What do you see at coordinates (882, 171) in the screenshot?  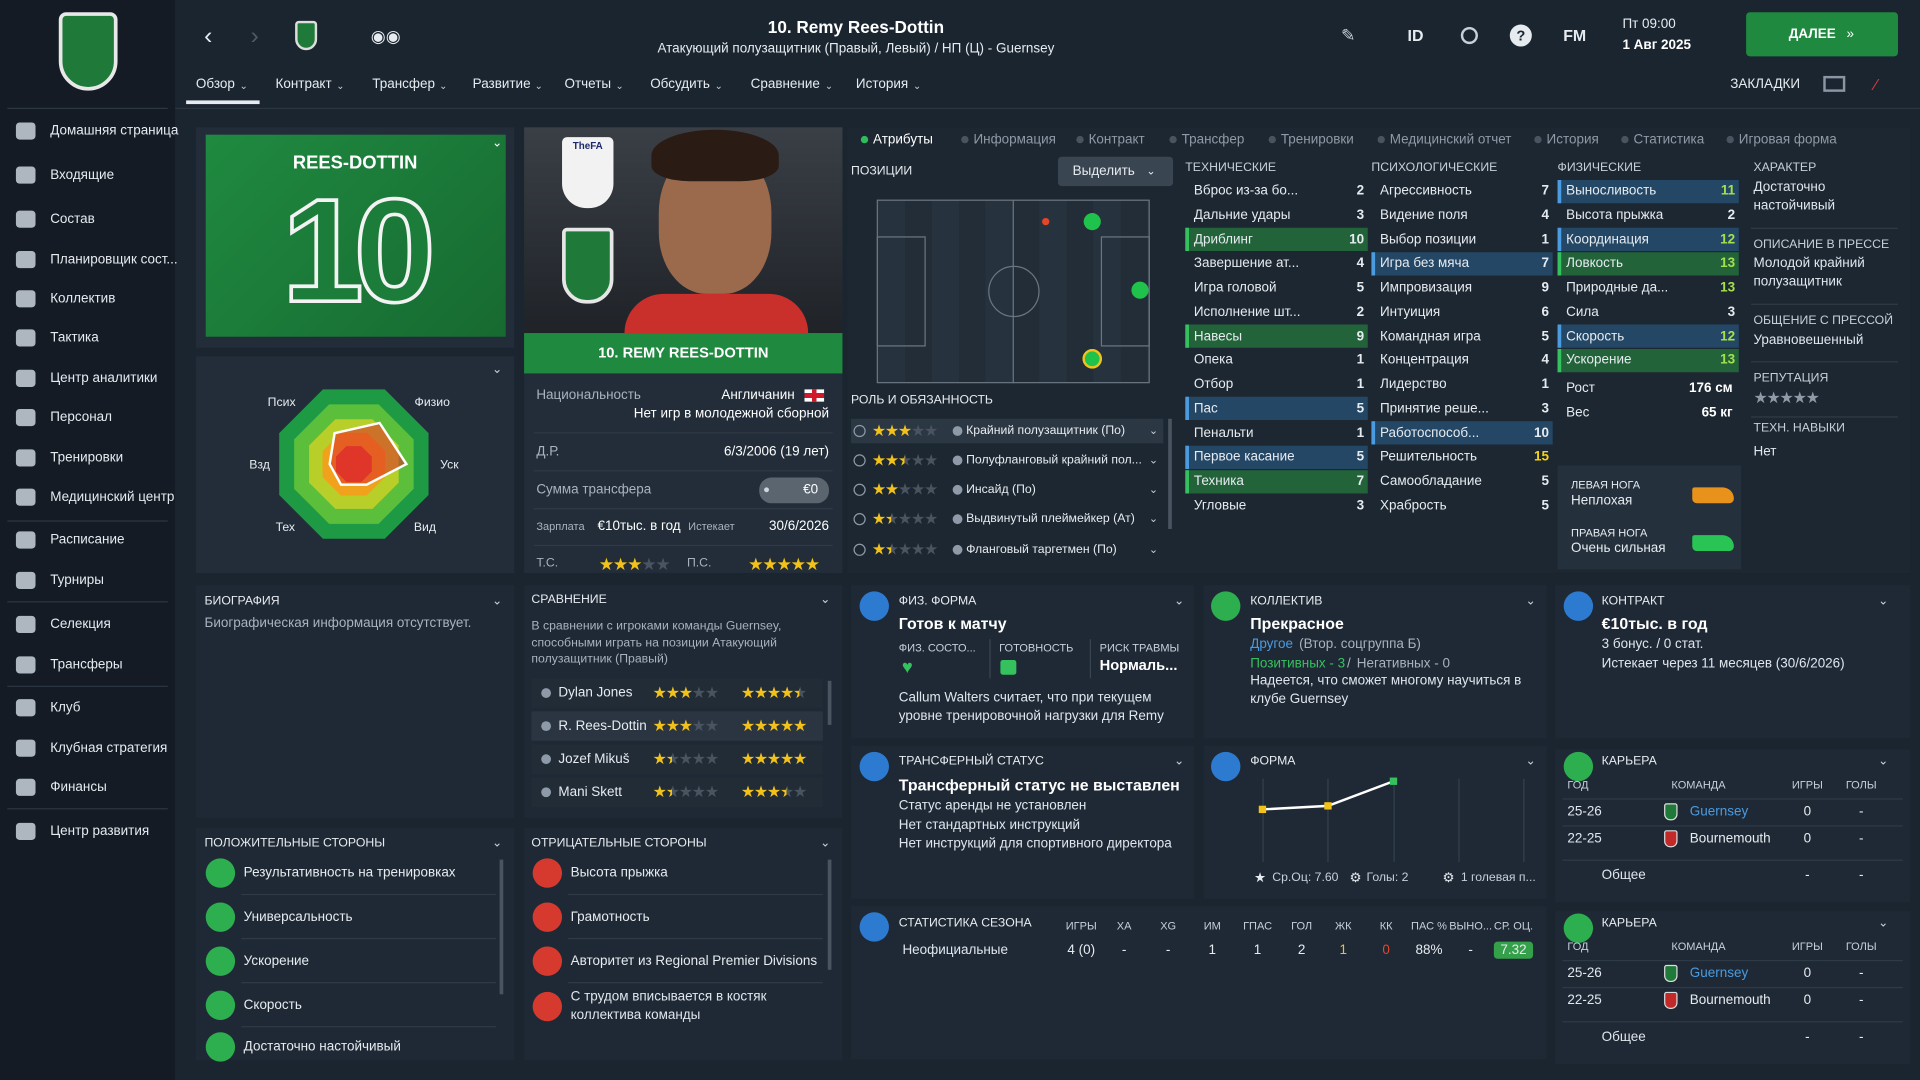 I see `positions-title: ПОЗИЦИИ` at bounding box center [882, 171].